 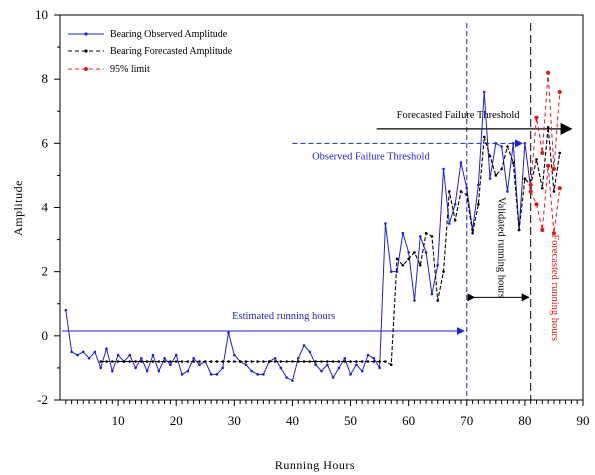 What do you see at coordinates (466, 420) in the screenshot?
I see `x-tick-label: 70` at bounding box center [466, 420].